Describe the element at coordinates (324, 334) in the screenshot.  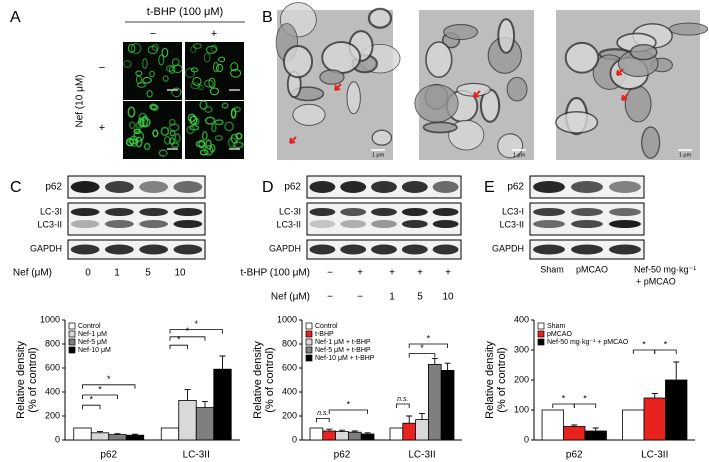
I see `legend-label: t-BHP` at that location.